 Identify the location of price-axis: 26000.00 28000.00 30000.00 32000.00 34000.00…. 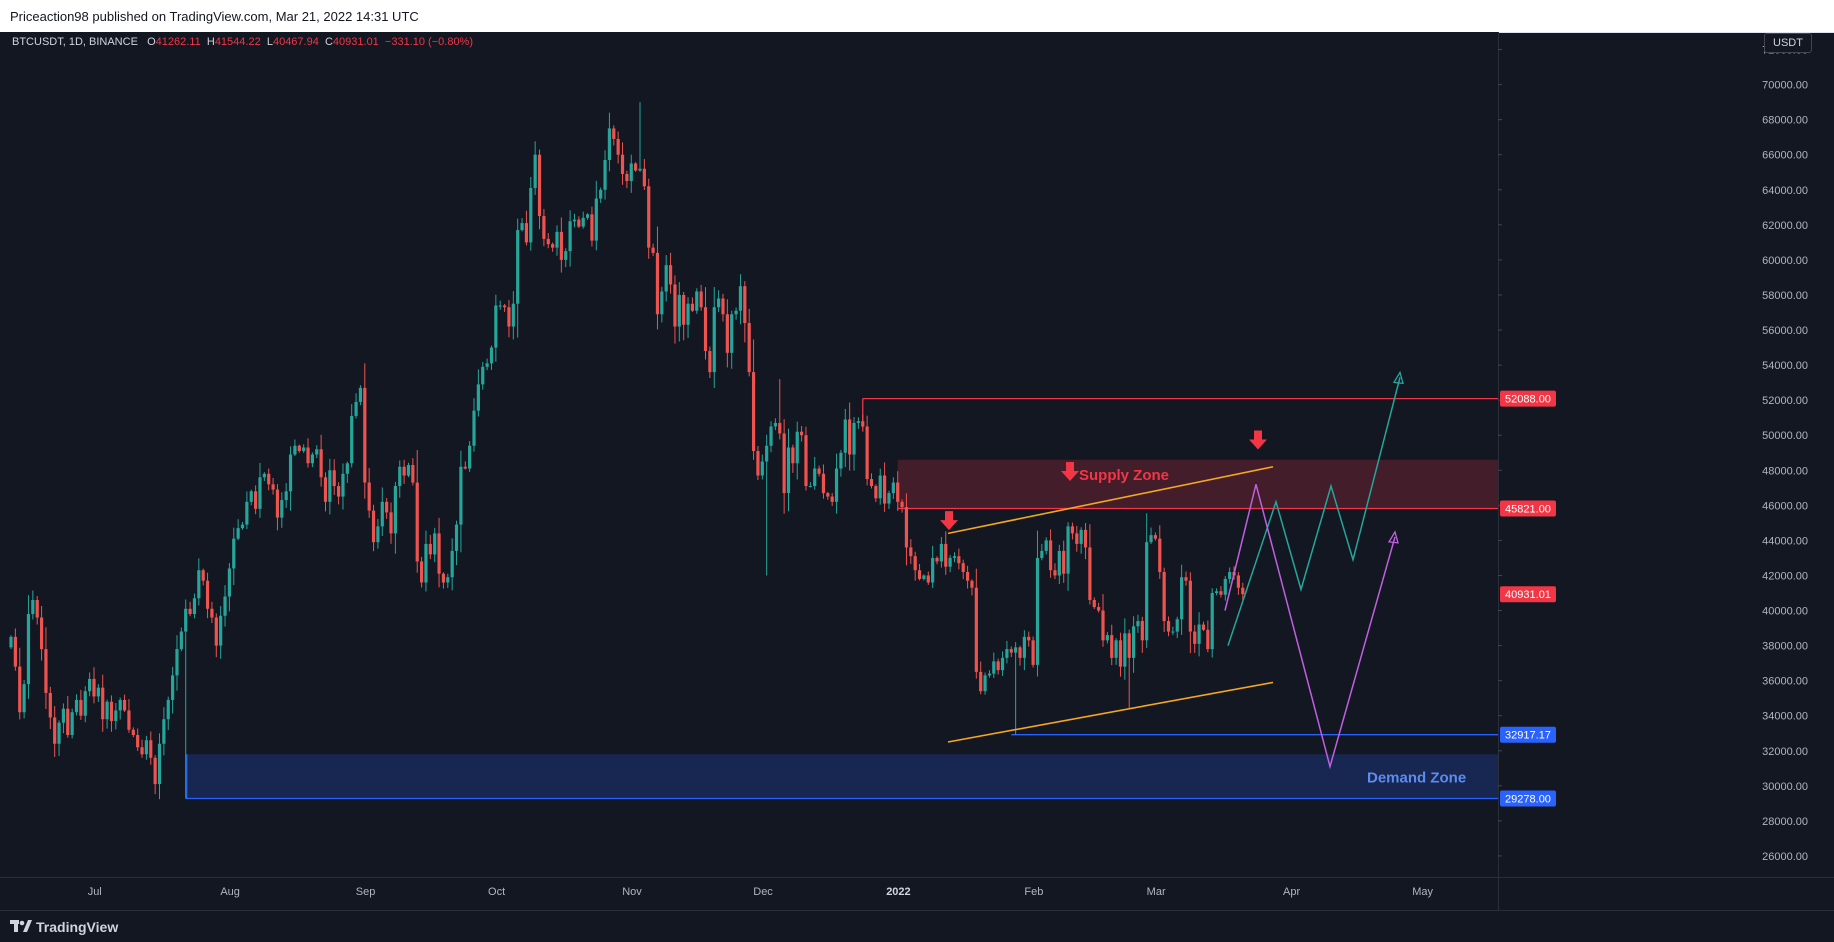
(1653, 454).